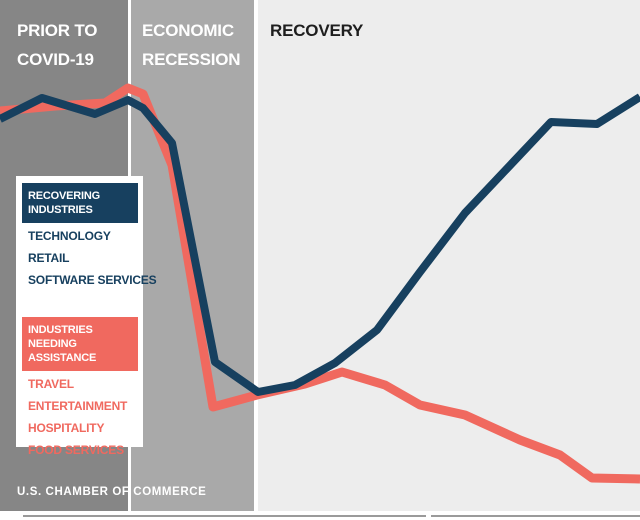  Describe the element at coordinates (80, 203) in the screenshot. I see `legend-recovering-header: RECOVERING INDUSTRIES` at that location.